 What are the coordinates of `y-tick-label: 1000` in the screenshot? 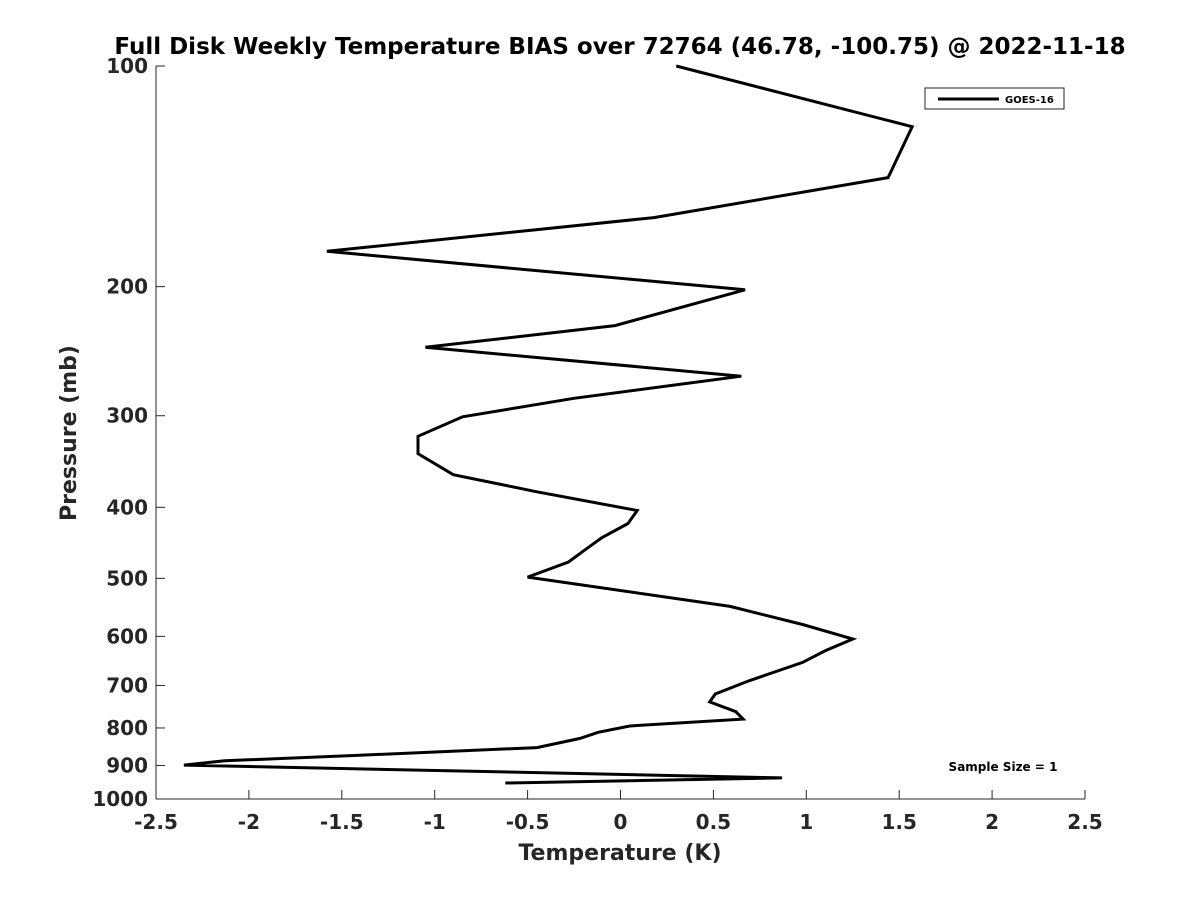 It's located at (120, 799).